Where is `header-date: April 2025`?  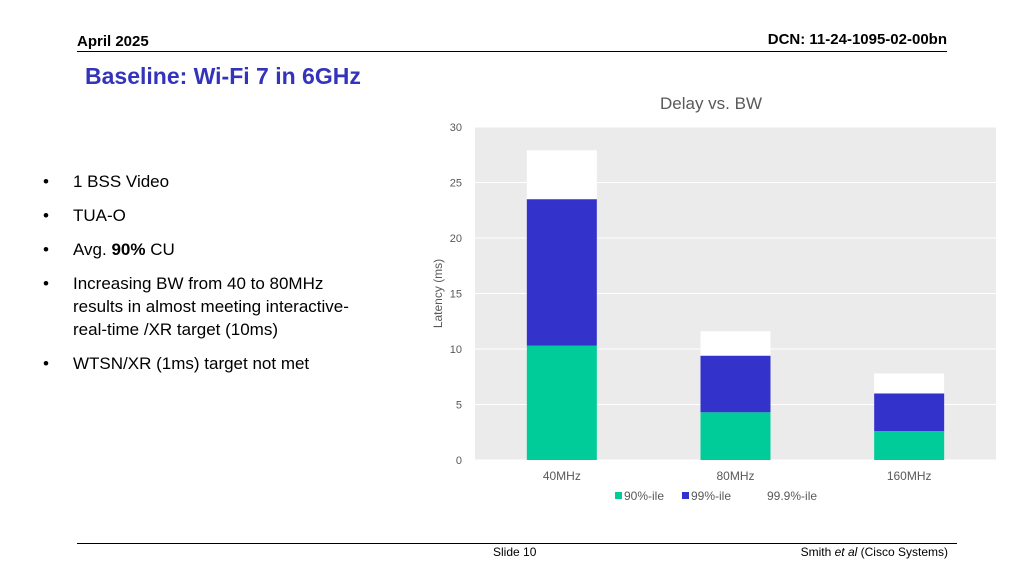
header-date: April 2025 is located at coordinates (113, 41).